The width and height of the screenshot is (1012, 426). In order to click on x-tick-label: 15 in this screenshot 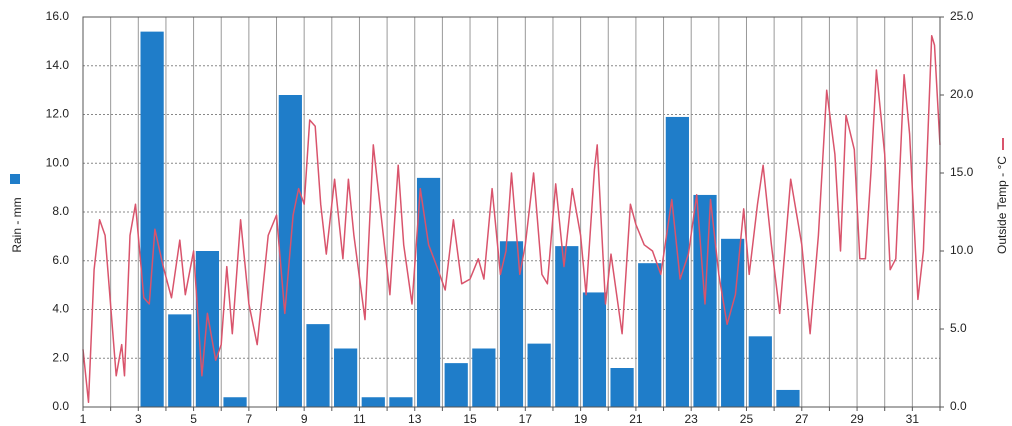, I will do `click(470, 419)`.